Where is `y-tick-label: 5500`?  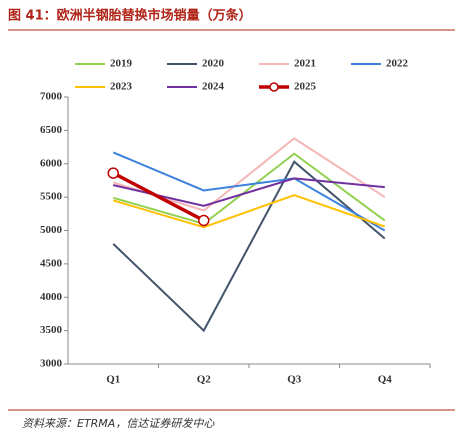 y-tick-label: 5500 is located at coordinates (51, 197).